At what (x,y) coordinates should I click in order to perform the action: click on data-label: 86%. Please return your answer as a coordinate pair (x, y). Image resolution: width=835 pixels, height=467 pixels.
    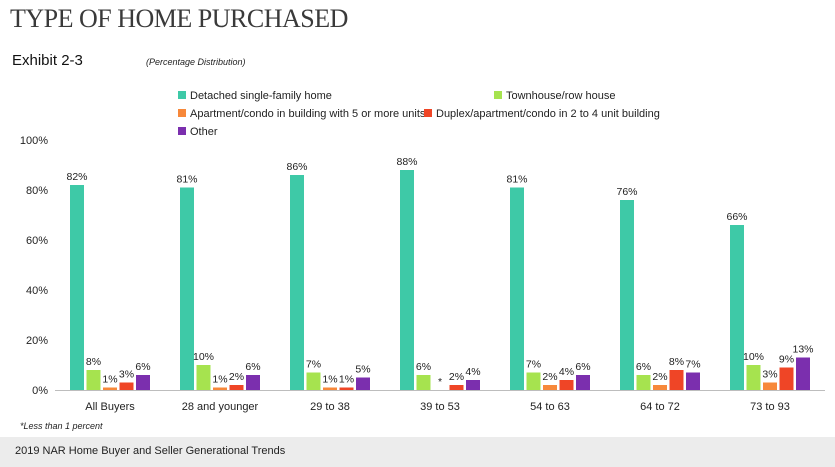
    Looking at the image, I should click on (296, 167).